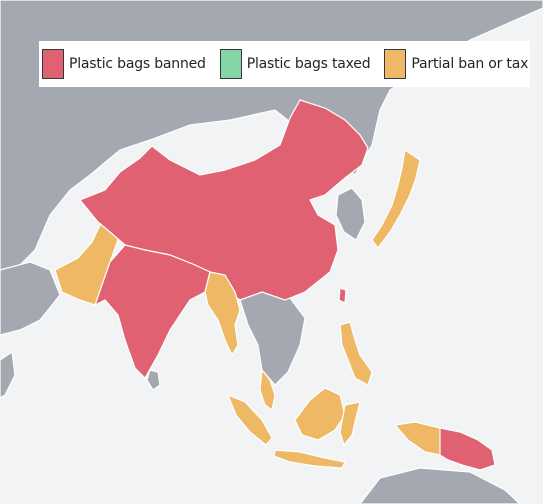  I want to click on legend-item-taxed: Plastic bags taxed, so click(295, 64).